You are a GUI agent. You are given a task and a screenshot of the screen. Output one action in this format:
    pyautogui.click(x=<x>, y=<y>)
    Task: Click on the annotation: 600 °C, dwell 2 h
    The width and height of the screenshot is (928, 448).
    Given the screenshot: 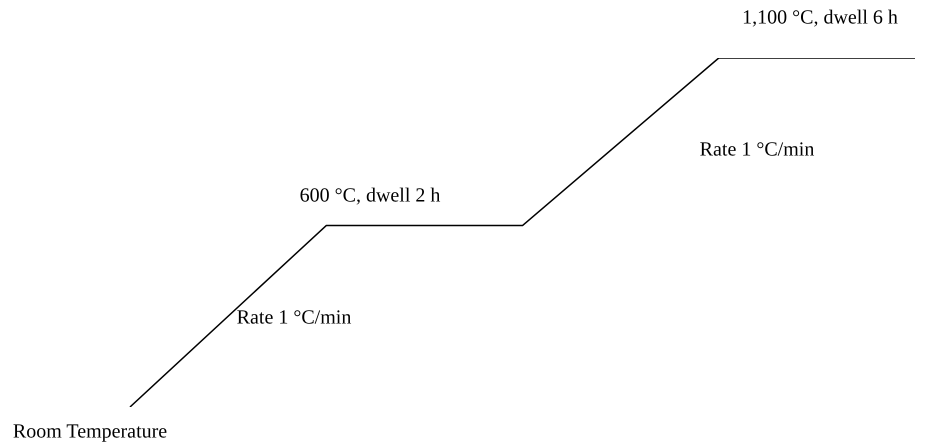 What is the action you would take?
    pyautogui.click(x=370, y=195)
    